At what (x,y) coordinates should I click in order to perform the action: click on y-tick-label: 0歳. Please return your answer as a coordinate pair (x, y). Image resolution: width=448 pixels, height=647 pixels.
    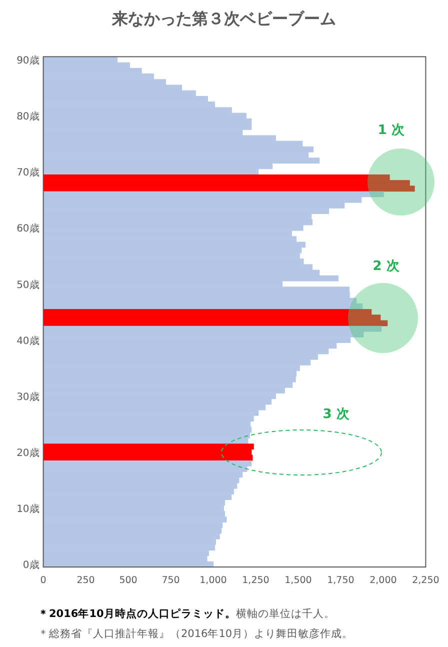
    Looking at the image, I should click on (31, 565).